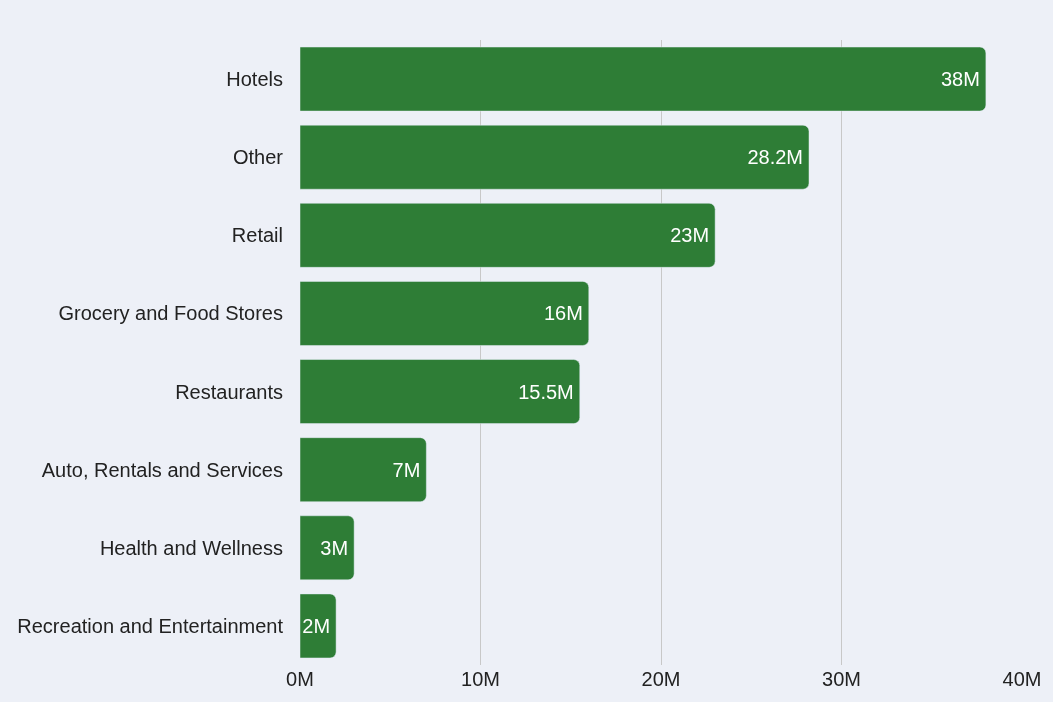  What do you see at coordinates (406, 469) in the screenshot?
I see `data-label: 7M` at bounding box center [406, 469].